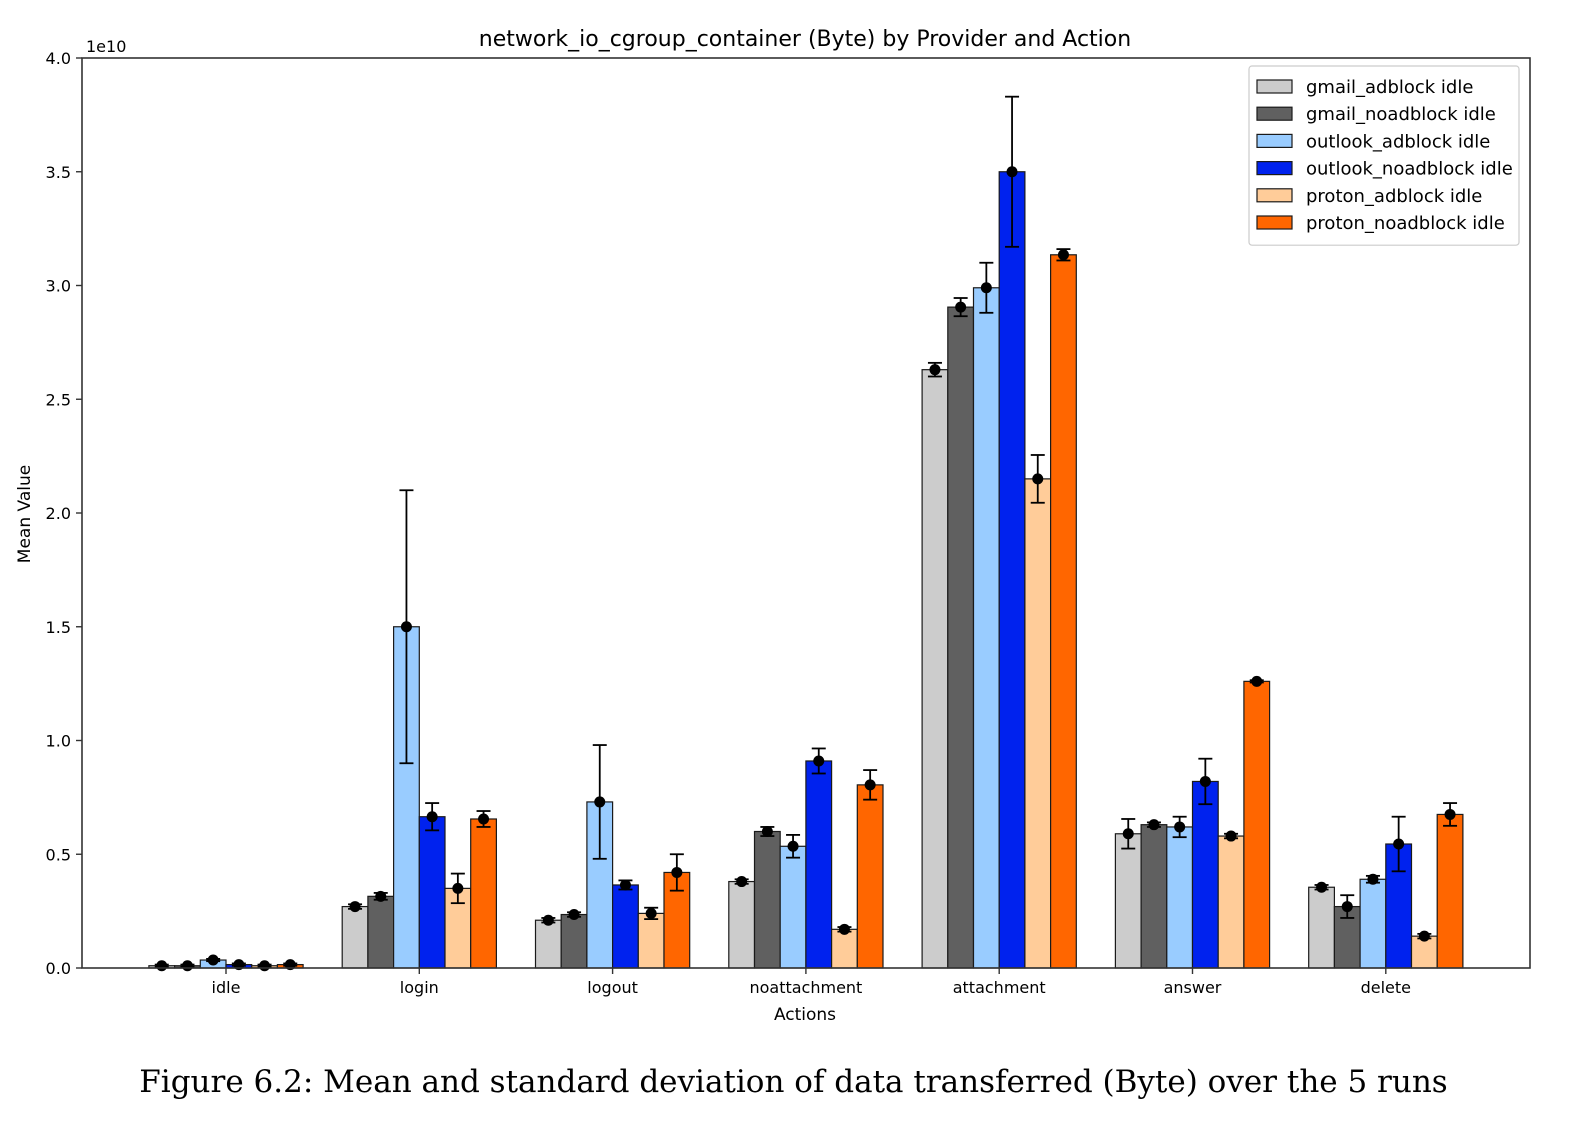  What do you see at coordinates (1405, 223) in the screenshot?
I see `legend-label: proton_noadblock idle` at bounding box center [1405, 223].